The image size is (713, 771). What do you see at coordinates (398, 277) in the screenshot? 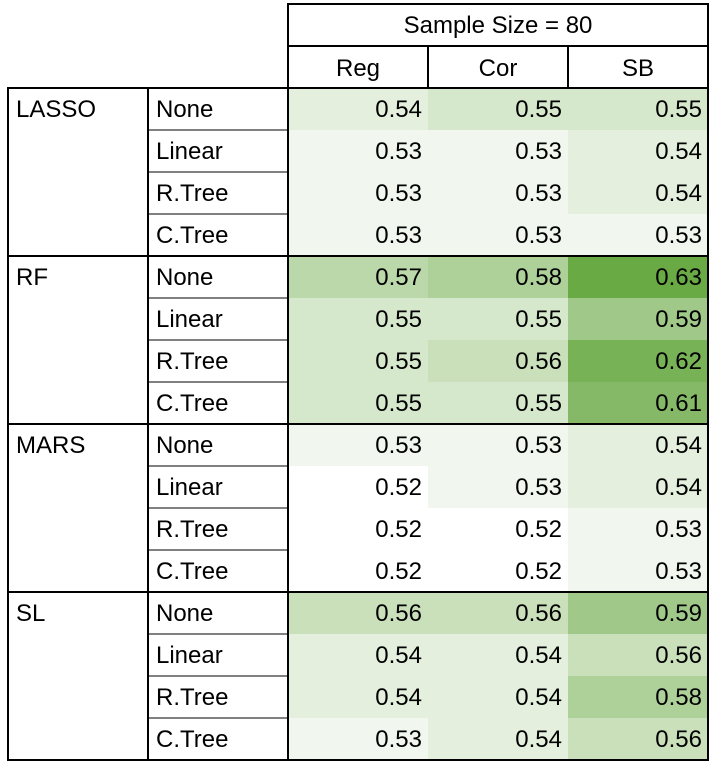
I see `cell-value: 0.57` at bounding box center [398, 277].